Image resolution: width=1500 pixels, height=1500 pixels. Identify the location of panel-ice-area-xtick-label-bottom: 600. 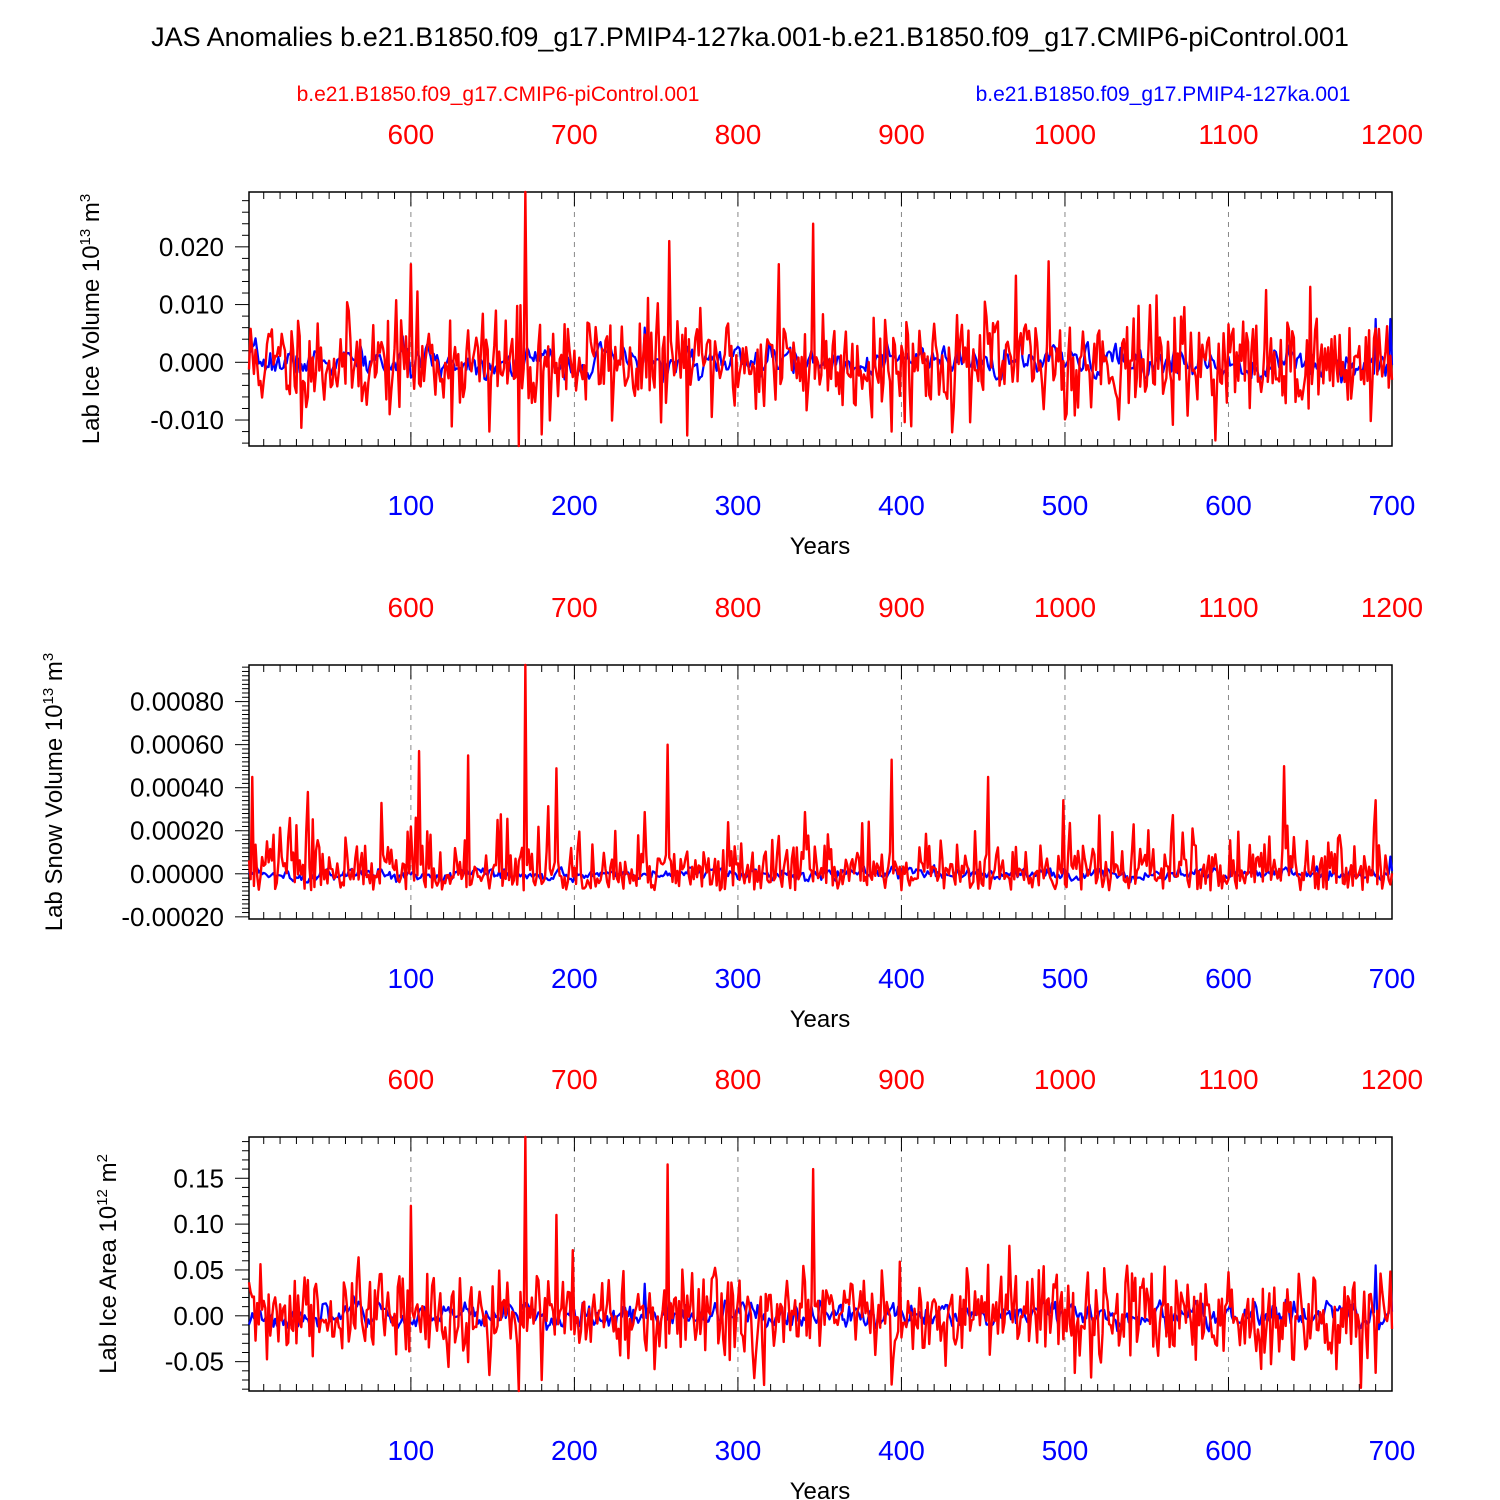
(1228, 1450).